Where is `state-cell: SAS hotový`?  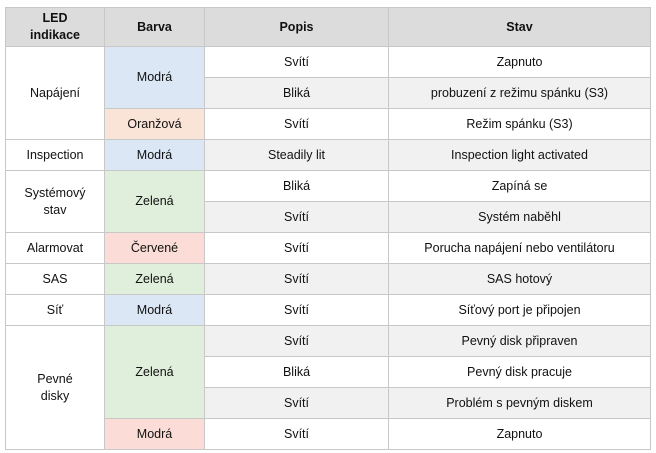
state-cell: SAS hotový is located at coordinates (519, 279).